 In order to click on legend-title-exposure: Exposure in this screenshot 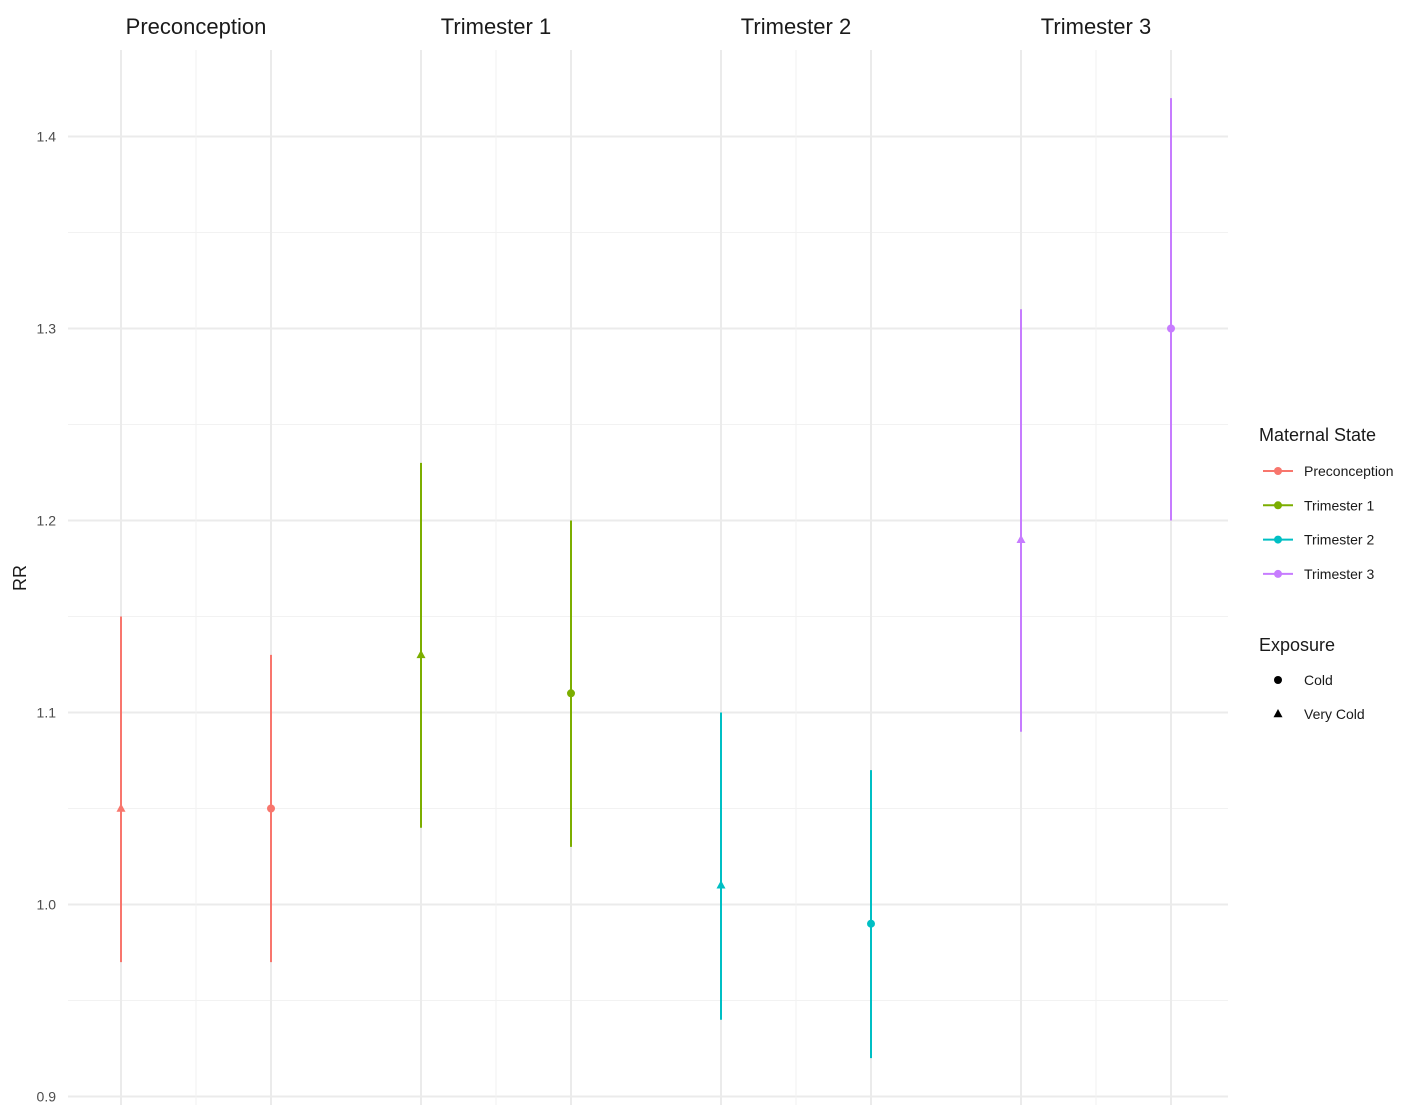, I will do `click(1297, 645)`.